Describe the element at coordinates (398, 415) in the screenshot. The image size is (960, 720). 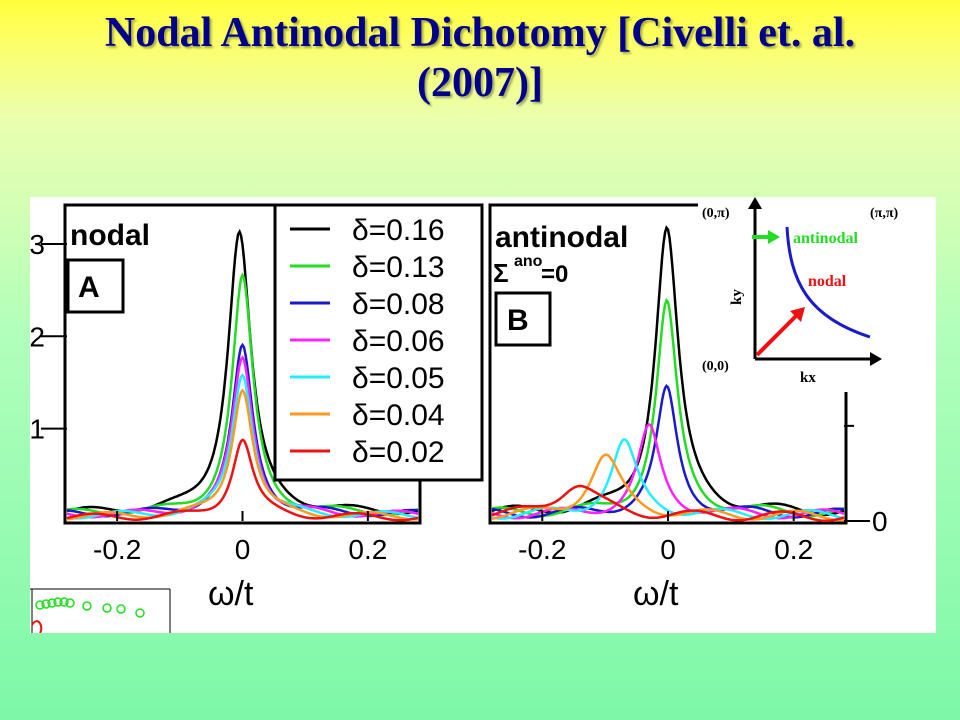
I see `legend-label: δ=0.04` at that location.